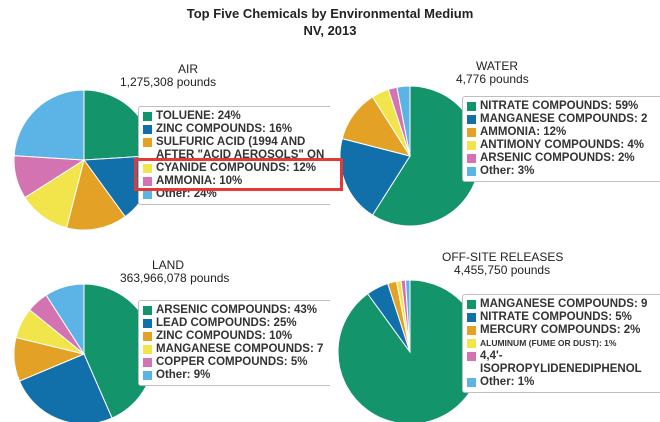 Image resolution: width=660 pixels, height=422 pixels. What do you see at coordinates (186, 194) in the screenshot?
I see `legend-label: Other: 24%` at bounding box center [186, 194].